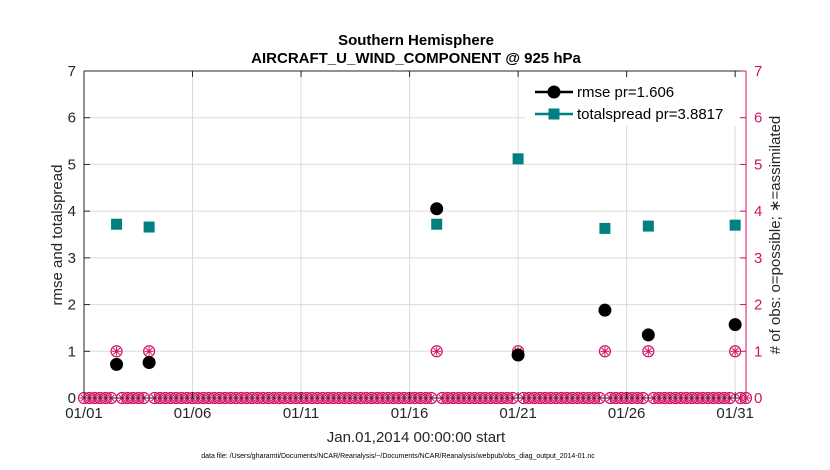 This screenshot has width=830, height=470. Describe the element at coordinates (650, 114) in the screenshot. I see `legend-totalspread-label: totalspread pr=3.8817` at that location.